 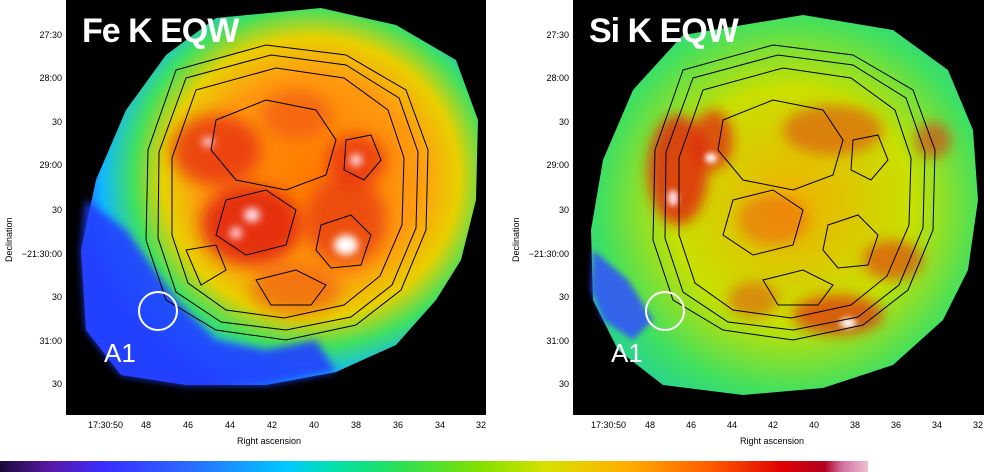 What do you see at coordinates (434, 466) in the screenshot?
I see `color-scale-bar` at bounding box center [434, 466].